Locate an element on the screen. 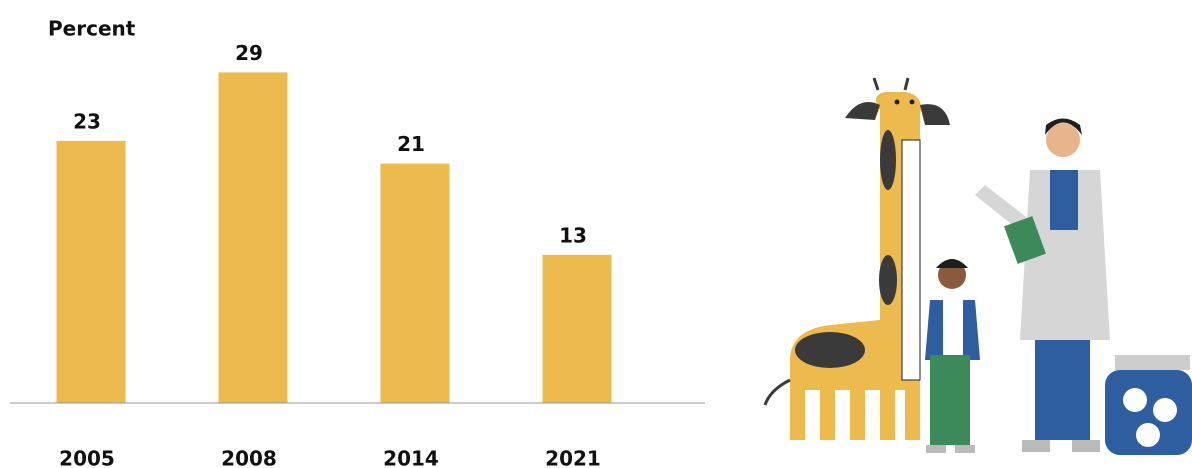 The height and width of the screenshot is (468, 1192). x-tick-label: 2008 is located at coordinates (249, 457).